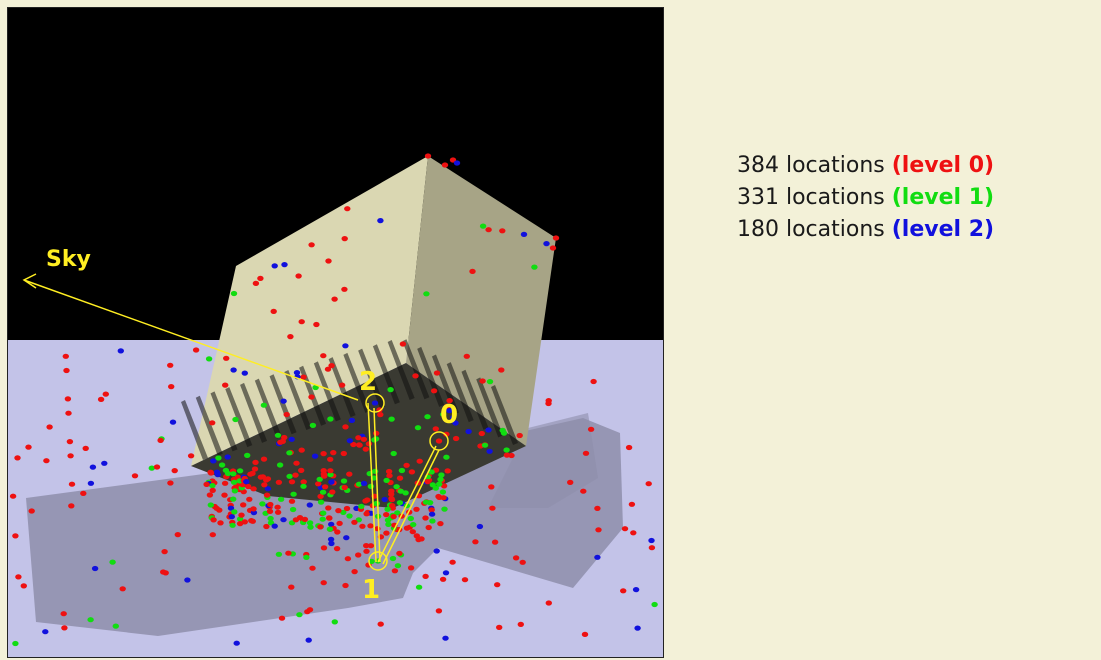 This screenshot has width=1101, height=660. What do you see at coordinates (411, 507) in the screenshot?
I see `link-line-1-to-0b` at bounding box center [411, 507].